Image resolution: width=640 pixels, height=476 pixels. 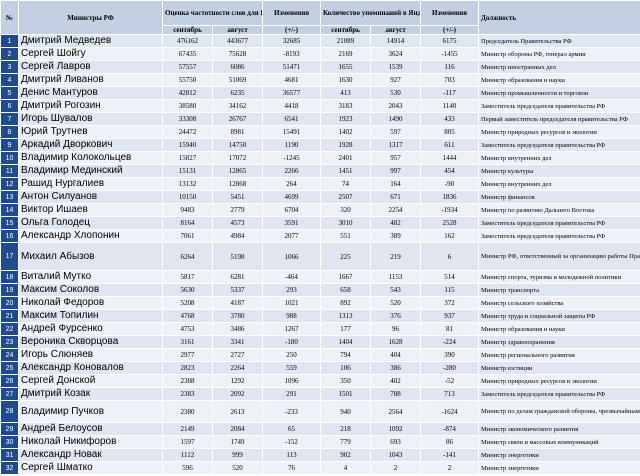 What do you see at coordinates (292, 106) in the screenshot?
I see `direct-change: 4418` at bounding box center [292, 106].